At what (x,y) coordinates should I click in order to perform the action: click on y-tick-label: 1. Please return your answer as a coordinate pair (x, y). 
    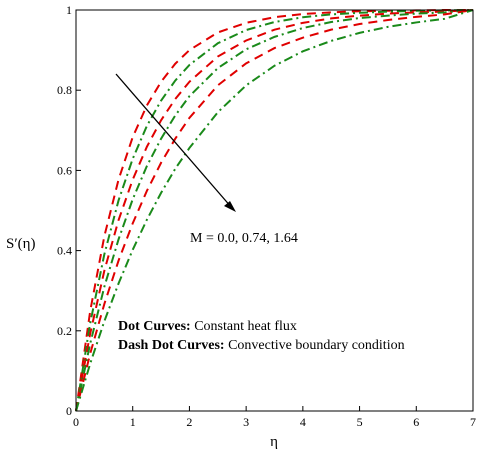
    Looking at the image, I should click on (69, 10).